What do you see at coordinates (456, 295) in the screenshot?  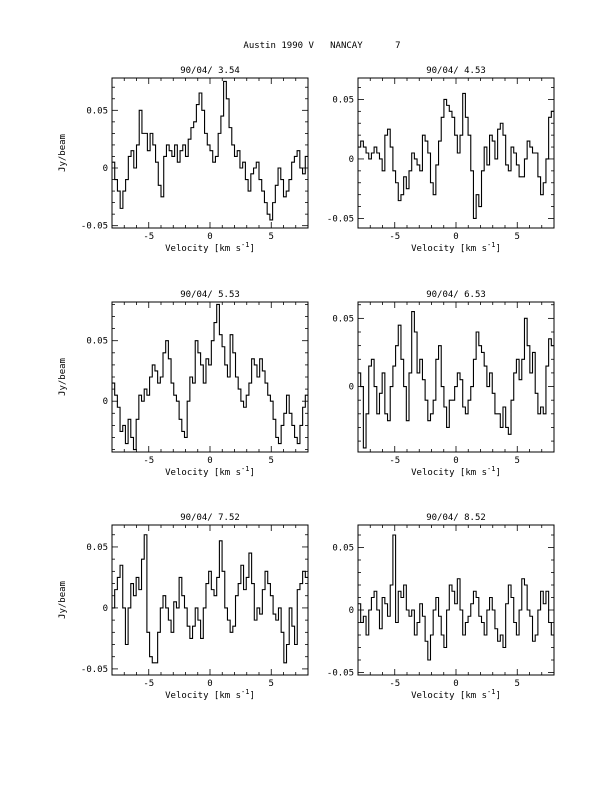 I see `panel-title: 90/04/ 6.53` at bounding box center [456, 295].